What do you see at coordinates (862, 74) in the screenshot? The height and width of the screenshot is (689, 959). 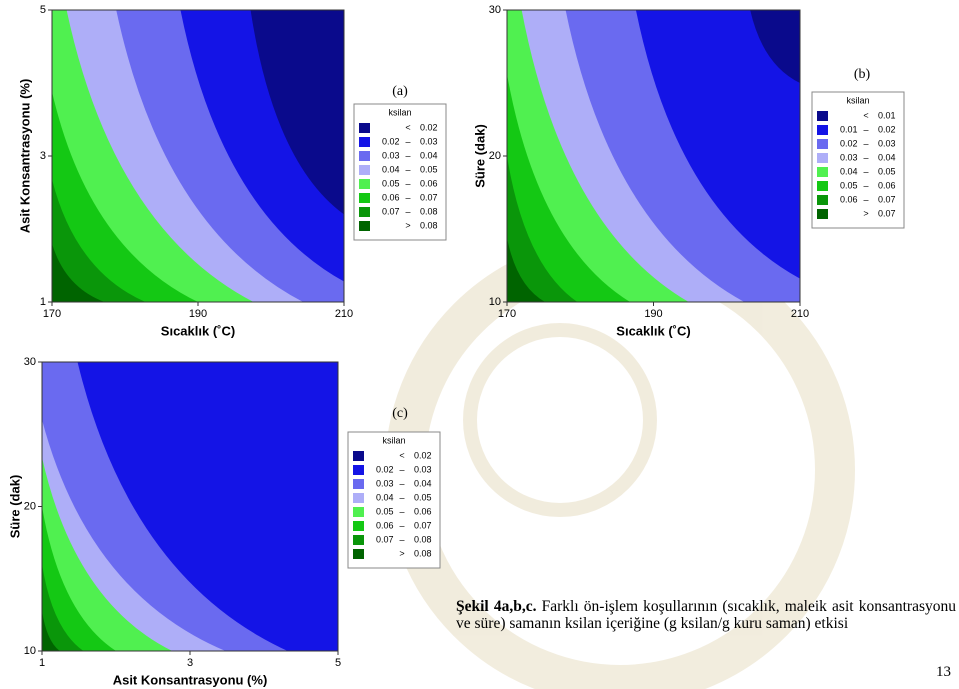 I see `figure-label: (b)` at bounding box center [862, 74].